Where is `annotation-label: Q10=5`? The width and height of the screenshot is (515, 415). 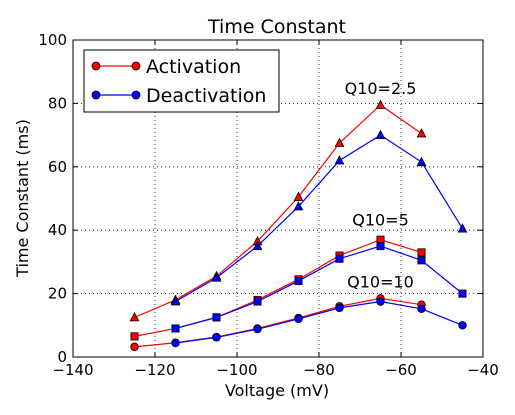
annotation-label: Q10=5 is located at coordinates (380, 219).